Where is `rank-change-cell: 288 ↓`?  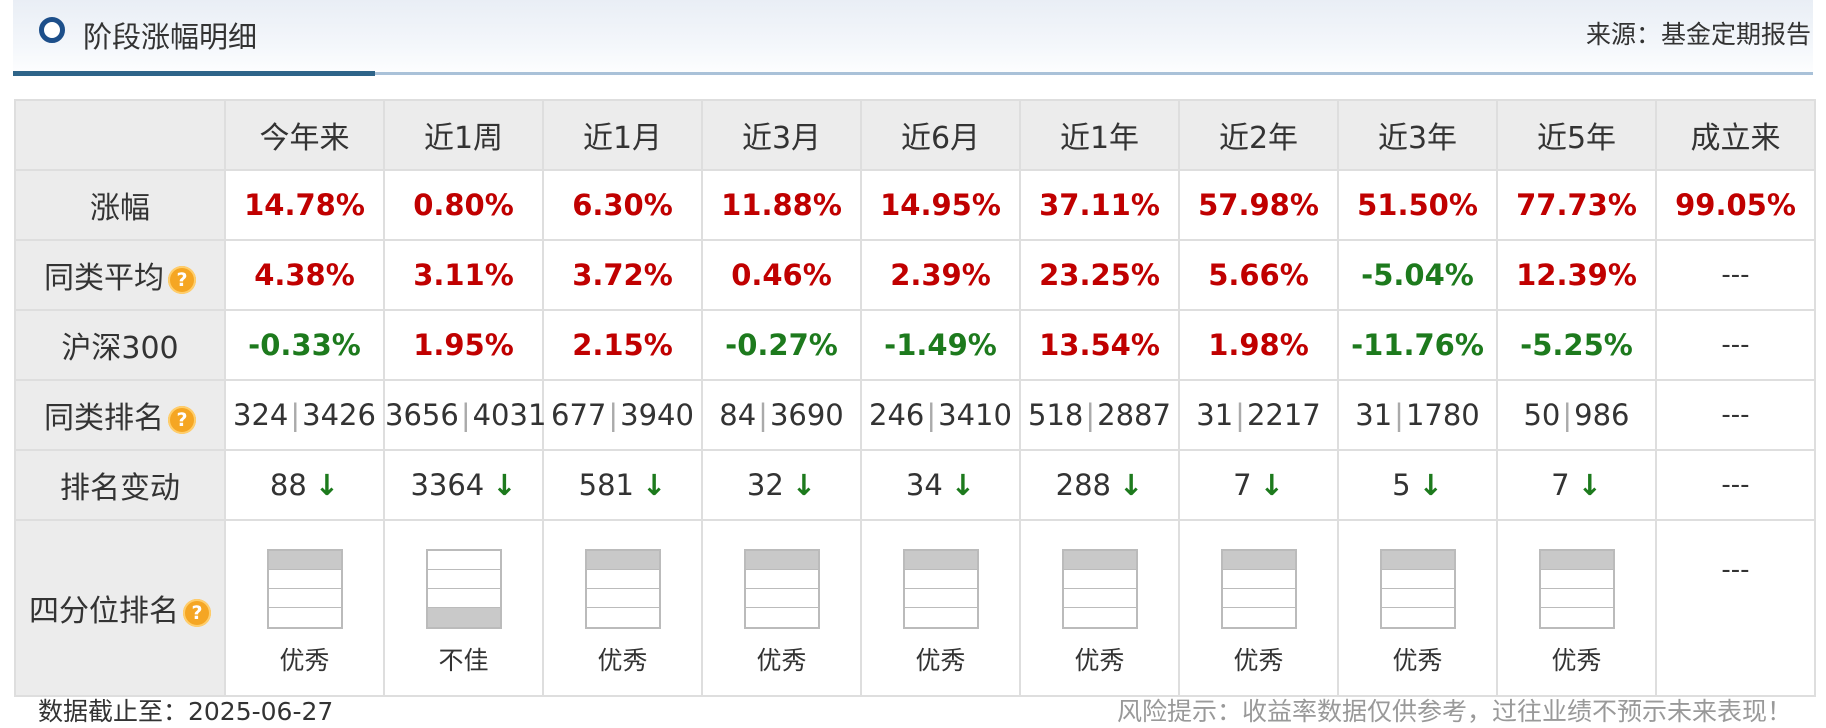 rank-change-cell: 288 ↓ is located at coordinates (1099, 485).